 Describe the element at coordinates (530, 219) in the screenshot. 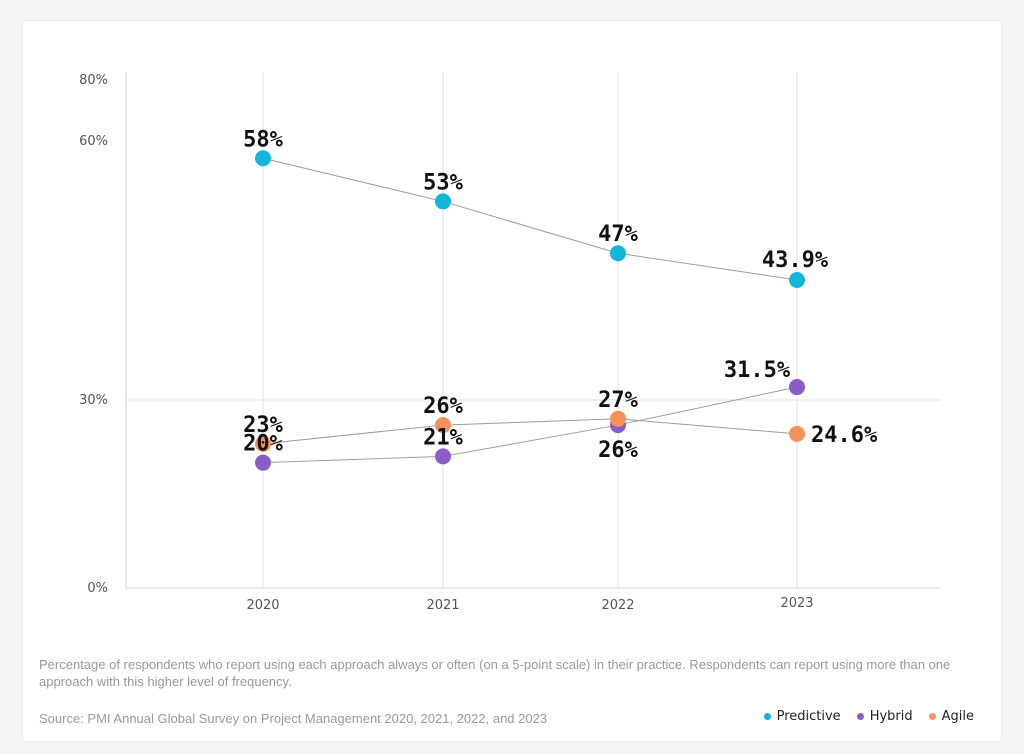

I see `series-line-predictive` at that location.